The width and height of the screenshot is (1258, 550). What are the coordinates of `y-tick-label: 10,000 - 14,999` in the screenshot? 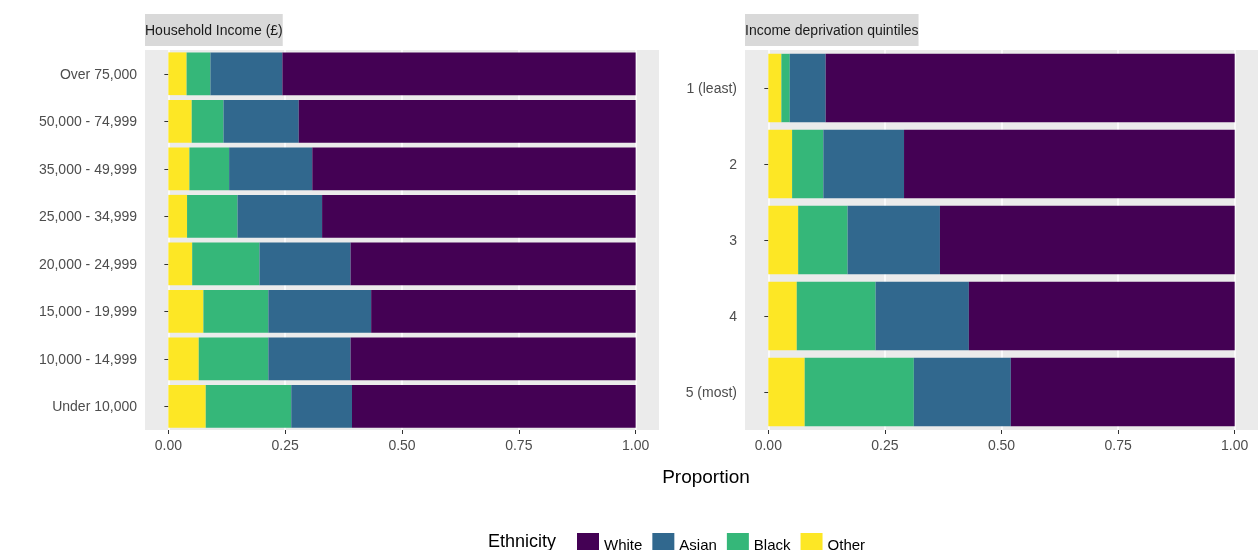 It's located at (88, 358).